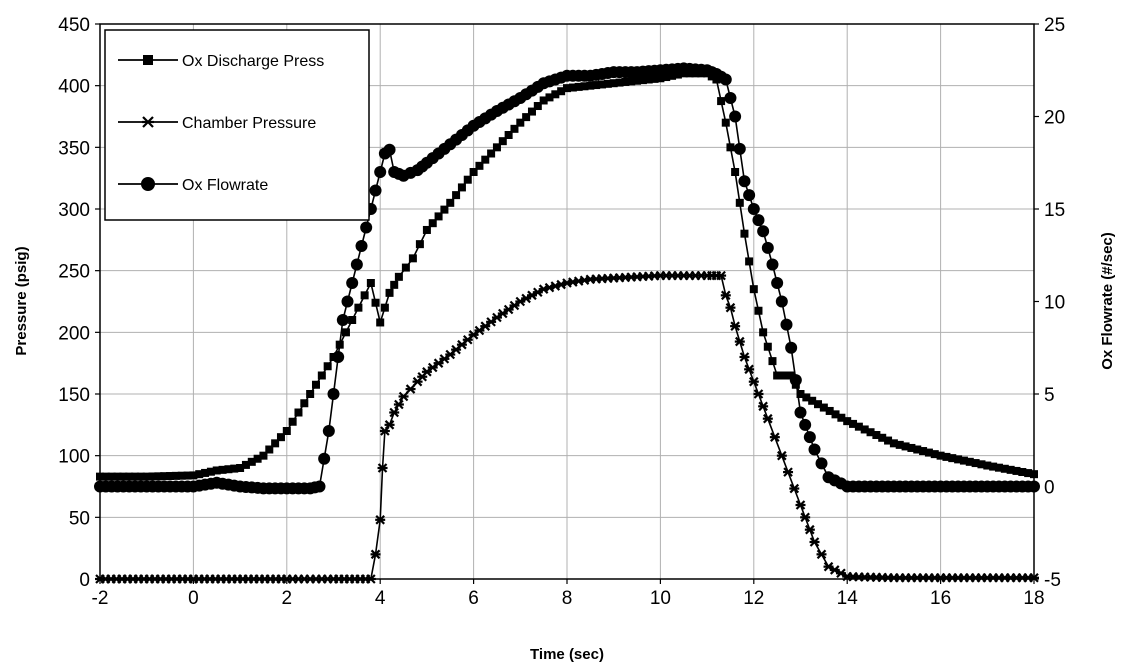 The height and width of the screenshot is (667, 1132). I want to click on y-tick-label: 50, so click(79, 518).